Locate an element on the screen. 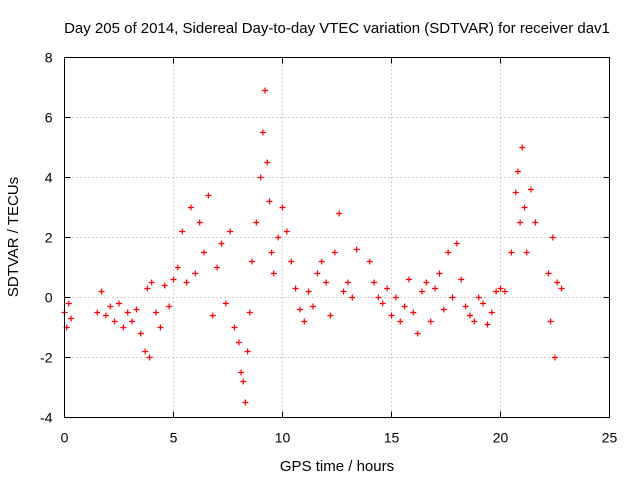  x-tick-label: 15 is located at coordinates (392, 438).